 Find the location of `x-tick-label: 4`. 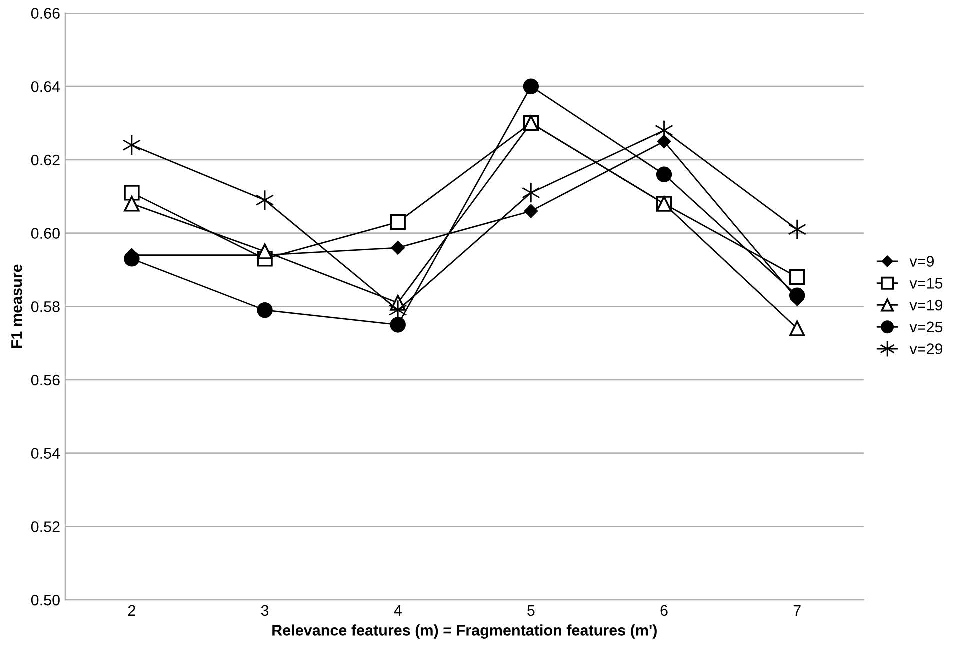

x-tick-label: 4 is located at coordinates (398, 610).